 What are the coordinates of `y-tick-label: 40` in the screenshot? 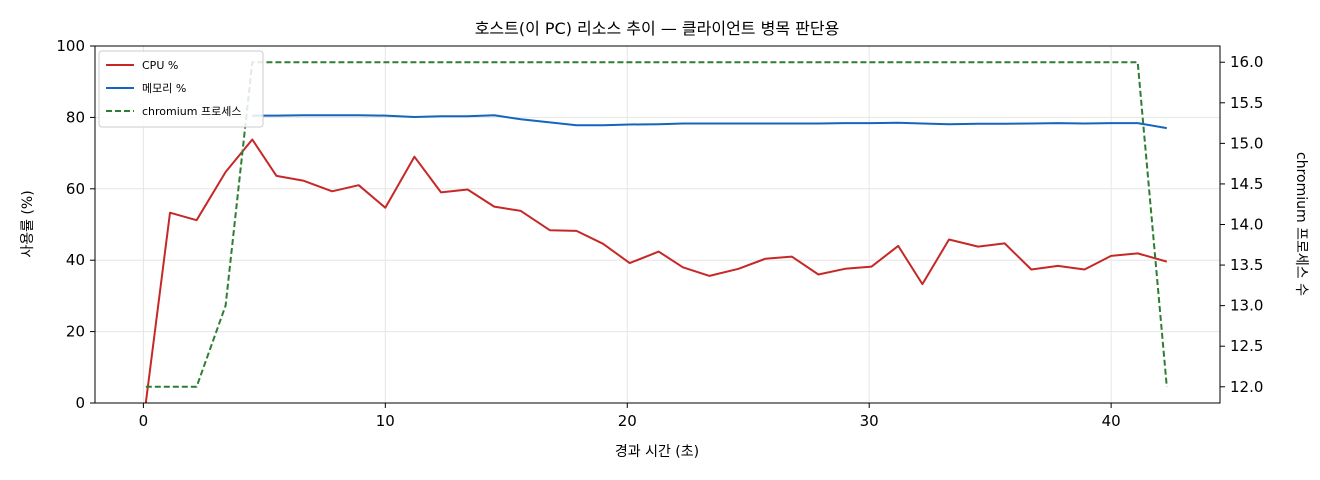 It's located at (75, 260).